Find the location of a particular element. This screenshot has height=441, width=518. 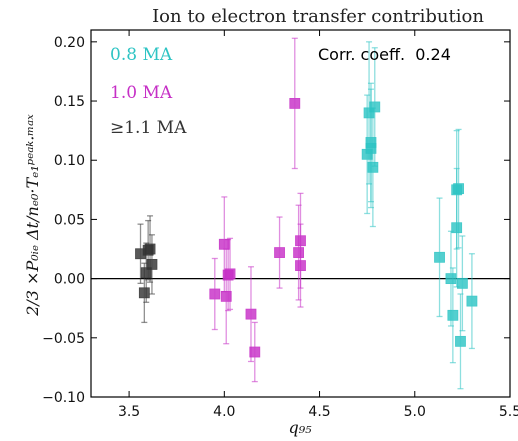

legend-entry-1: 1.0 MA is located at coordinates (141, 93).